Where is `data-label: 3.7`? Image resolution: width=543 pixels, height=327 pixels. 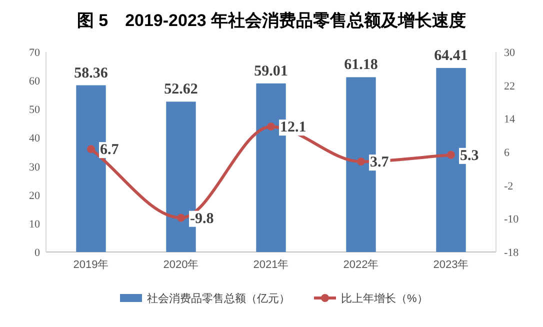
data-label: 3.7 is located at coordinates (380, 162).